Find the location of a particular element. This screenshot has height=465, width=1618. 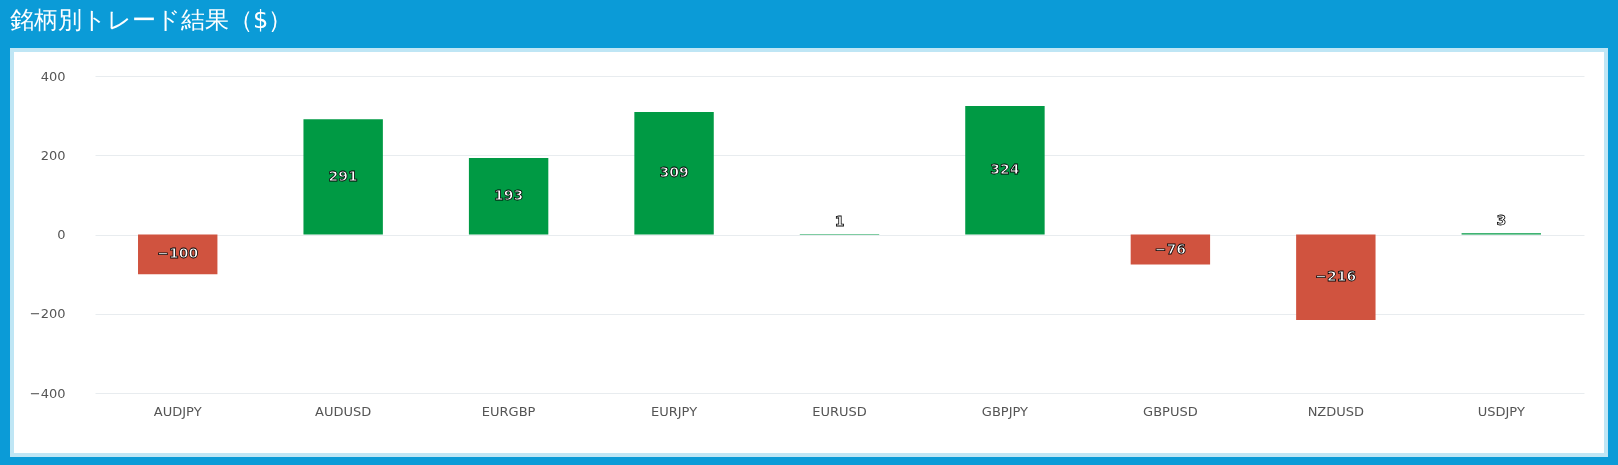

data-label: 309 is located at coordinates (674, 172).